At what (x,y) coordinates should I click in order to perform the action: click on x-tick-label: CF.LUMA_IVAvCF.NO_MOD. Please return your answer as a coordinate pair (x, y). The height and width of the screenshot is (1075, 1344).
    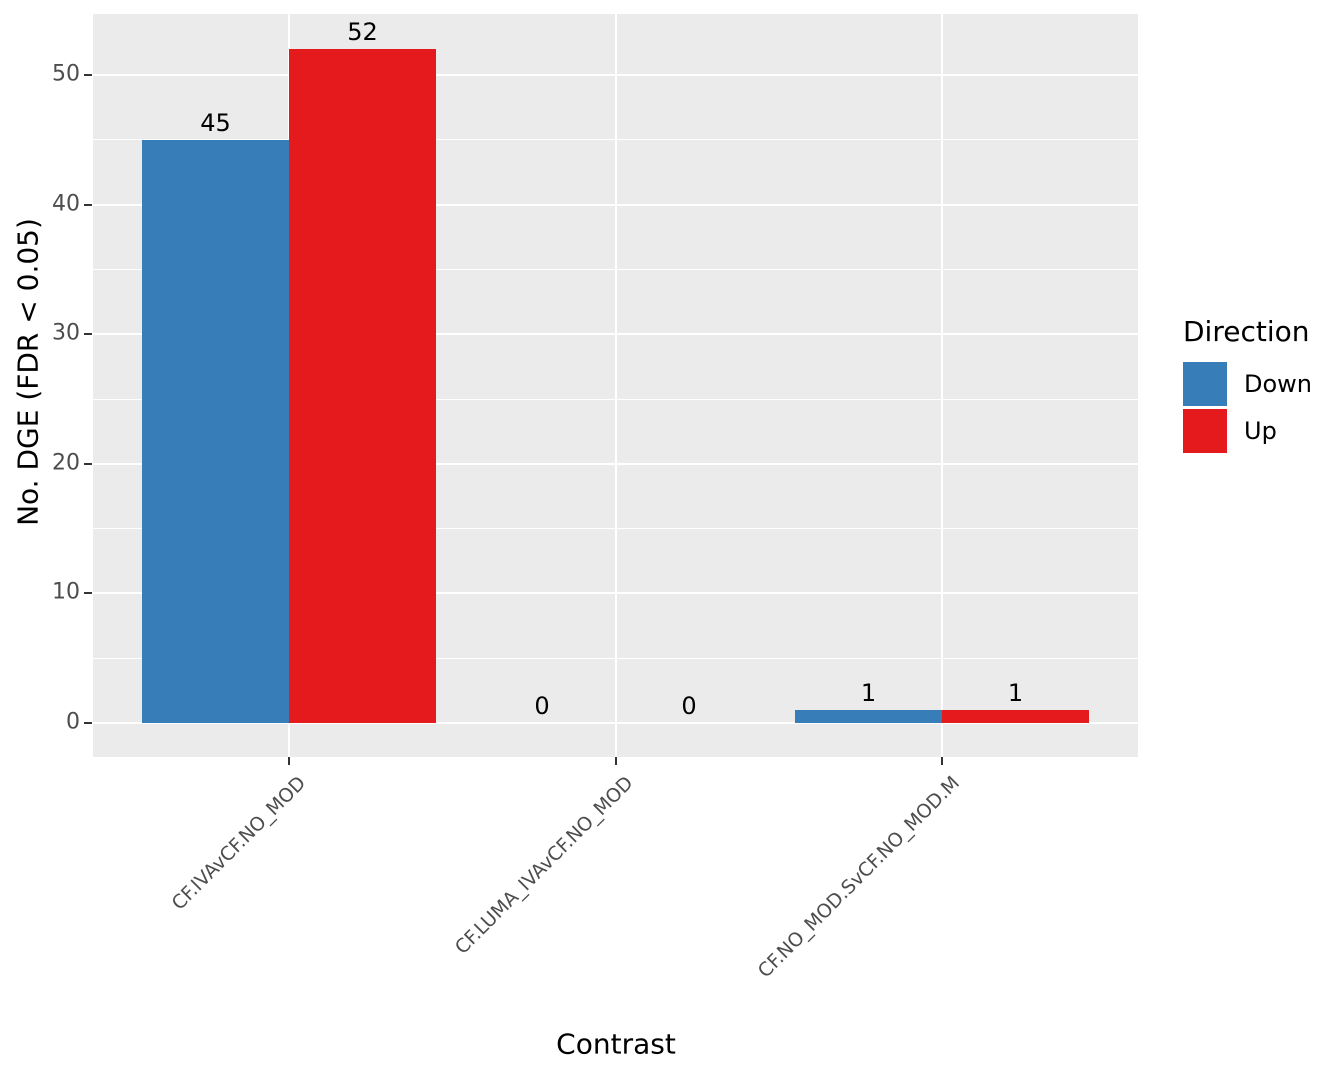
    Looking at the image, I should click on (544, 865).